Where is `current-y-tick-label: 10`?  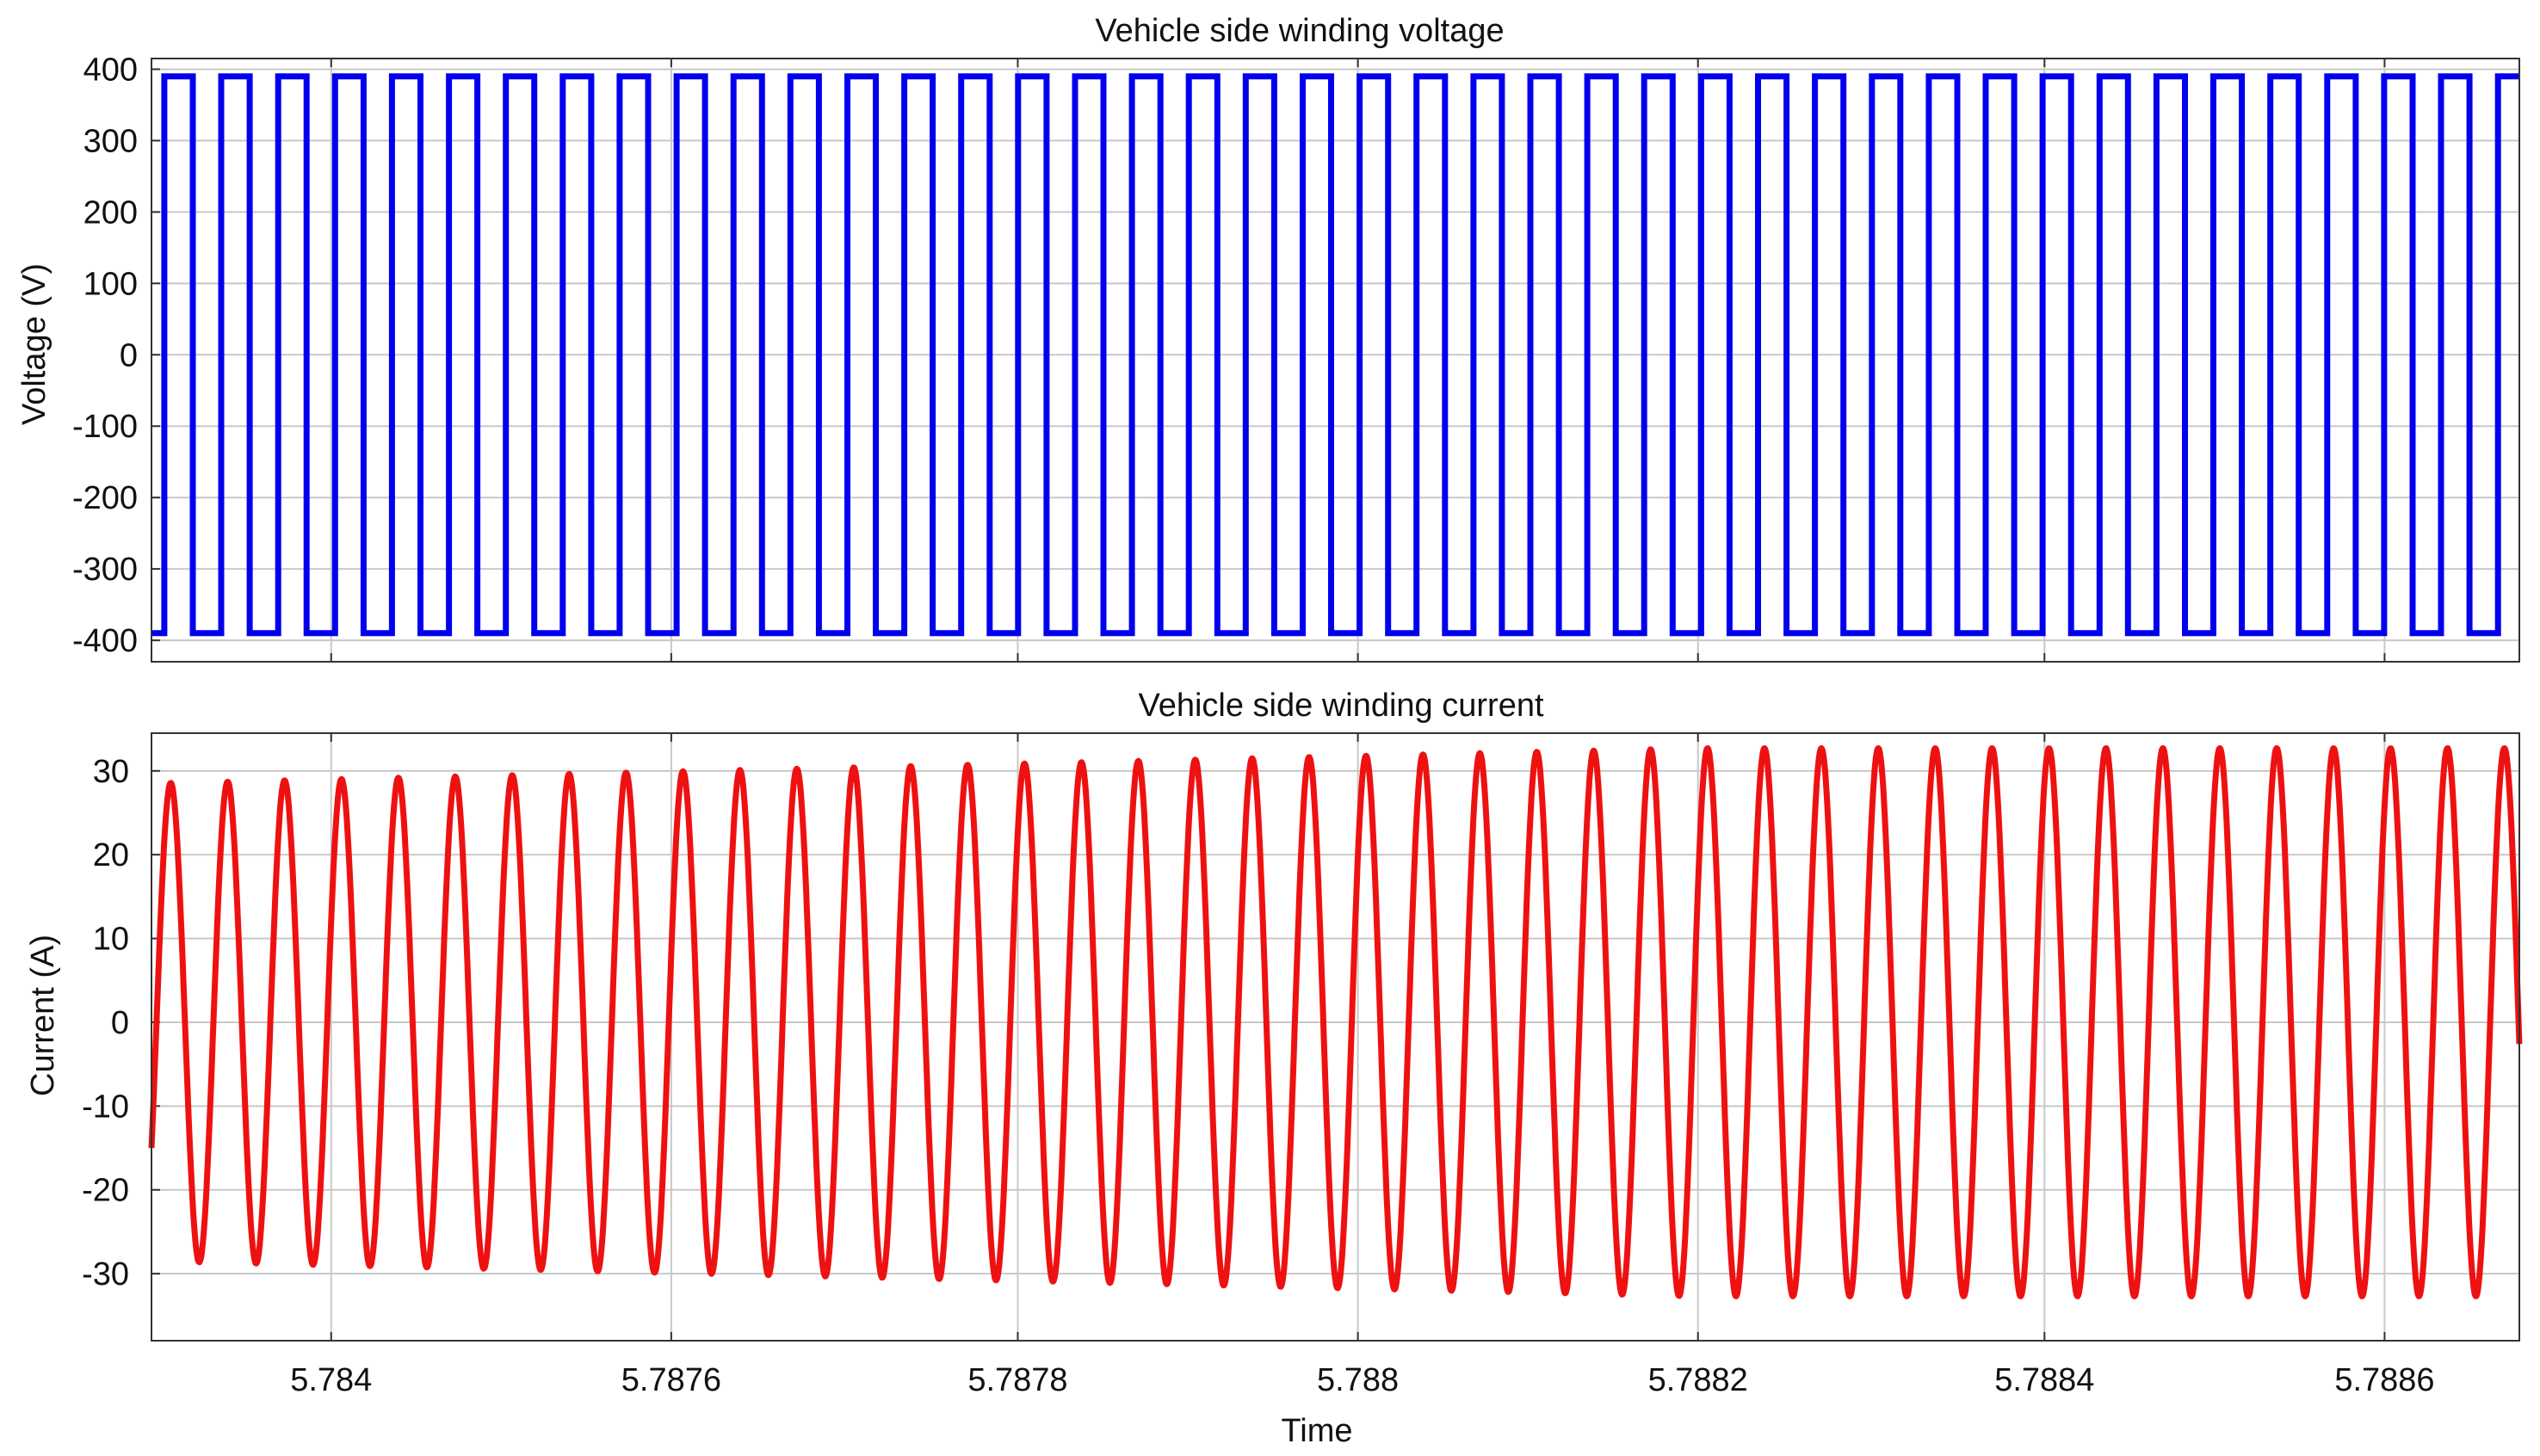 current-y-tick-label: 10 is located at coordinates (111, 940).